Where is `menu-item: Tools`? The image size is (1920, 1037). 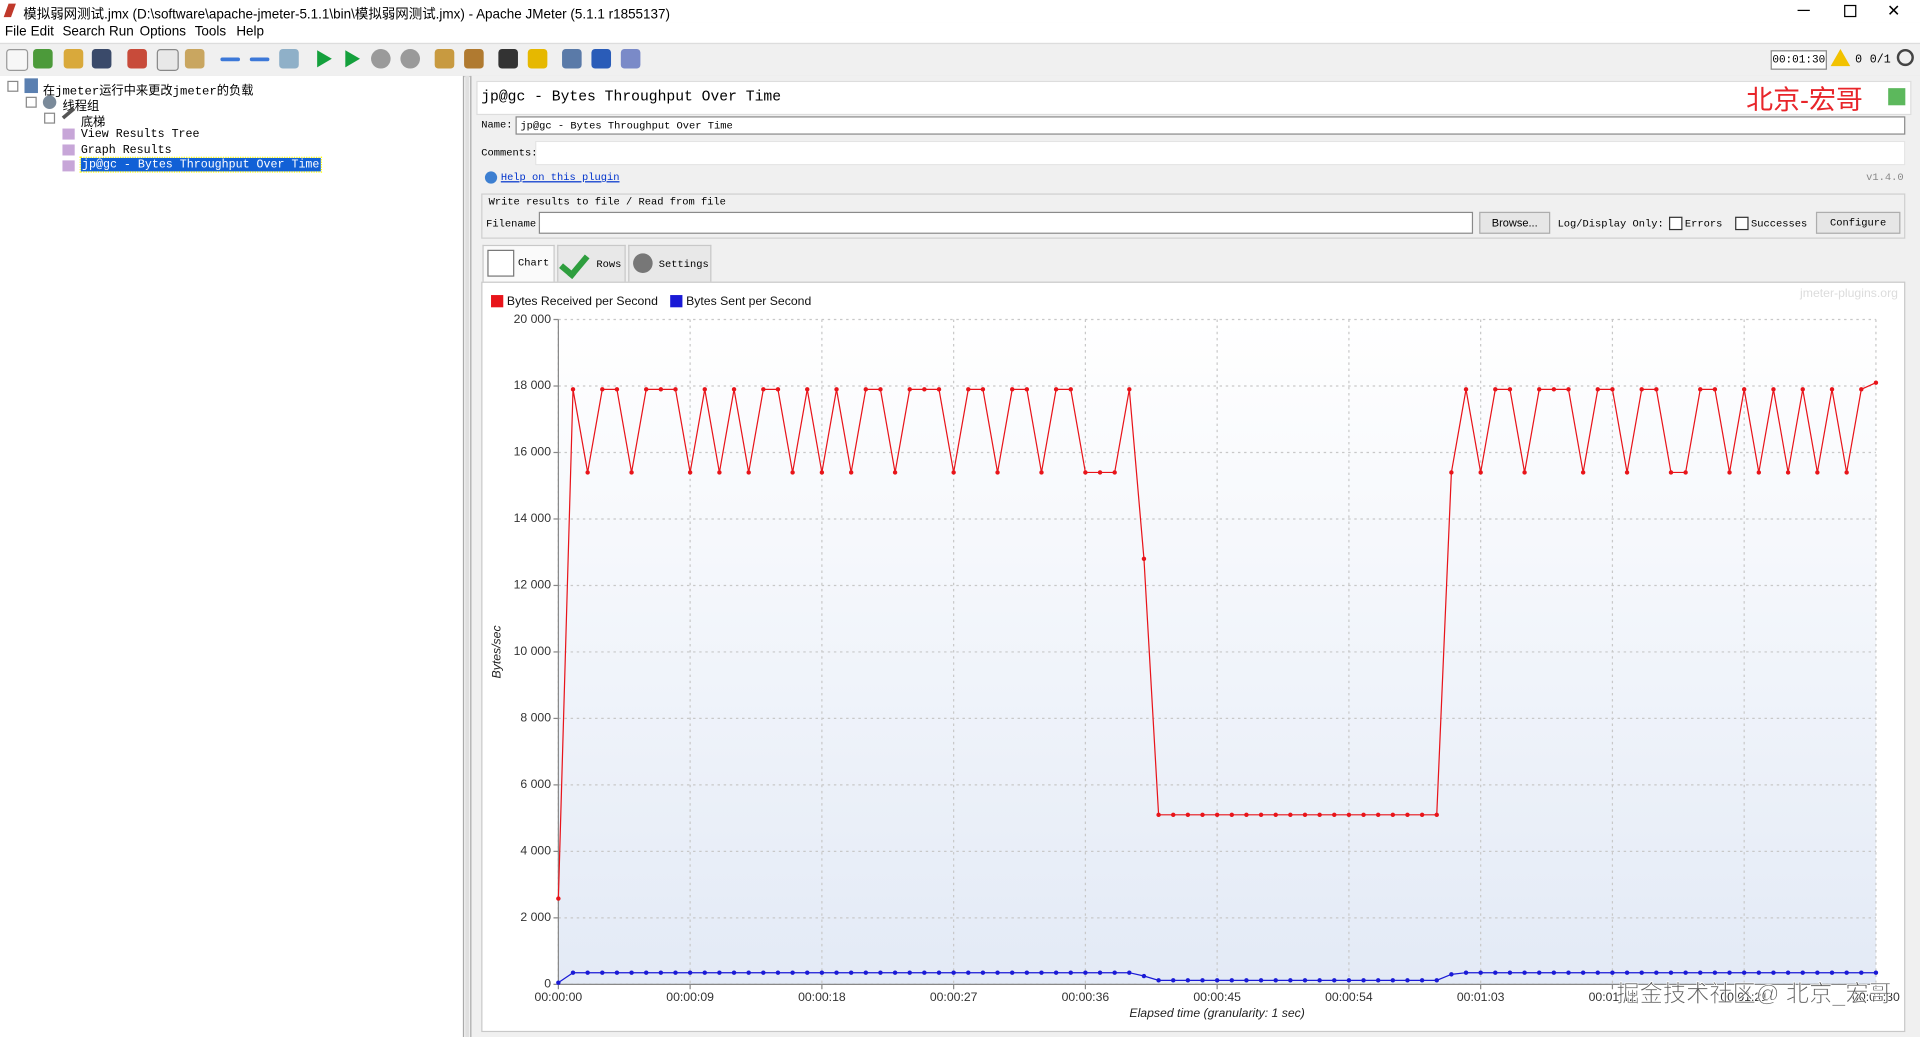
menu-item: Tools is located at coordinates (210, 32).